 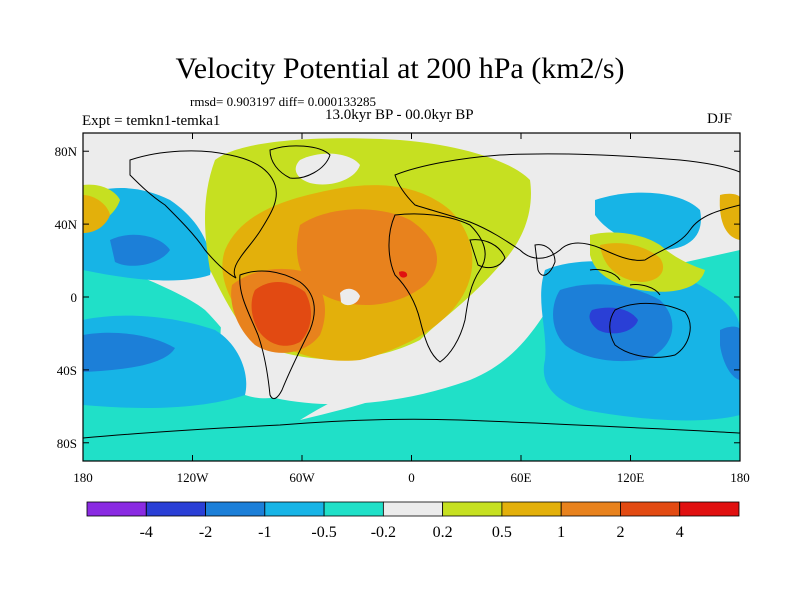 I want to click on field-neutral-south, so click(x=387, y=350).